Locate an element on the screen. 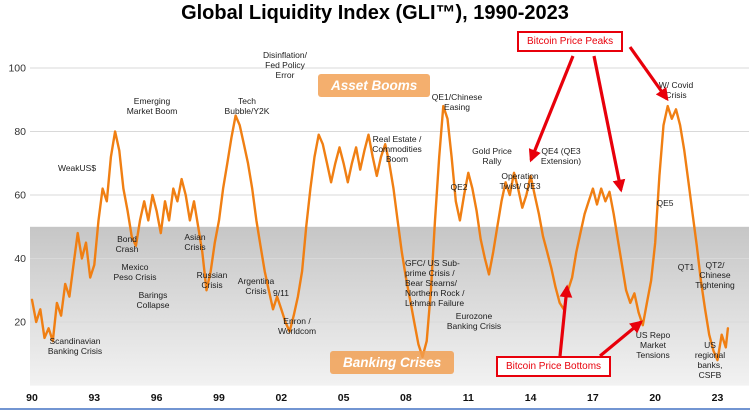  chart-annotation: QE4 (QE3 Extension) is located at coordinates (561, 156).